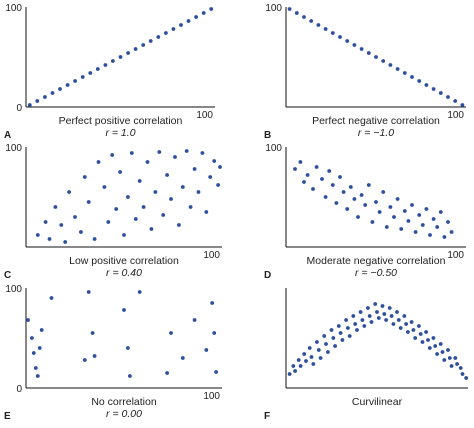  Describe the element at coordinates (124, 261) in the screenshot. I see `panel-c-caption: Low positive correlation` at that location.